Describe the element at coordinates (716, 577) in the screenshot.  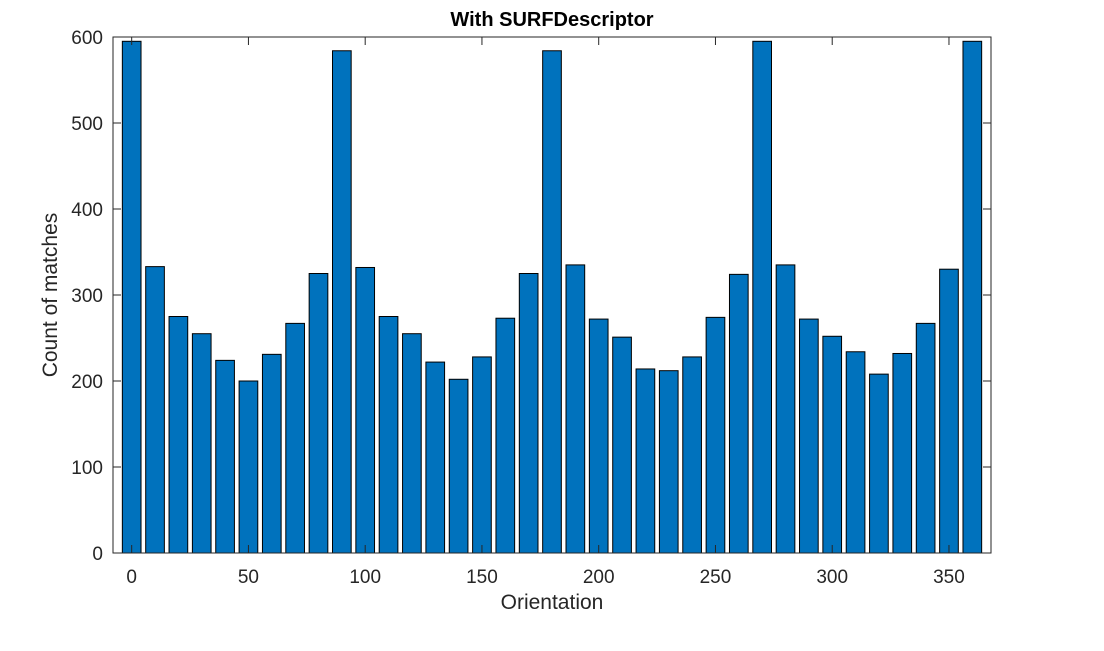
I see `x-tick-label: 250` at that location.